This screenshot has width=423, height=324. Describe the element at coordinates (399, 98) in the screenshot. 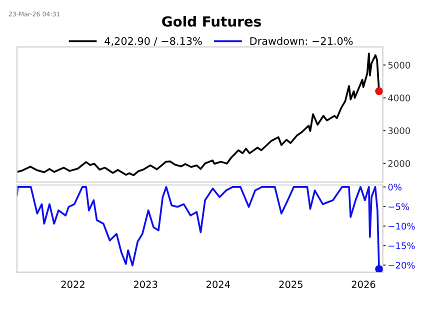

I see `y-tick-label: 4000` at that location.